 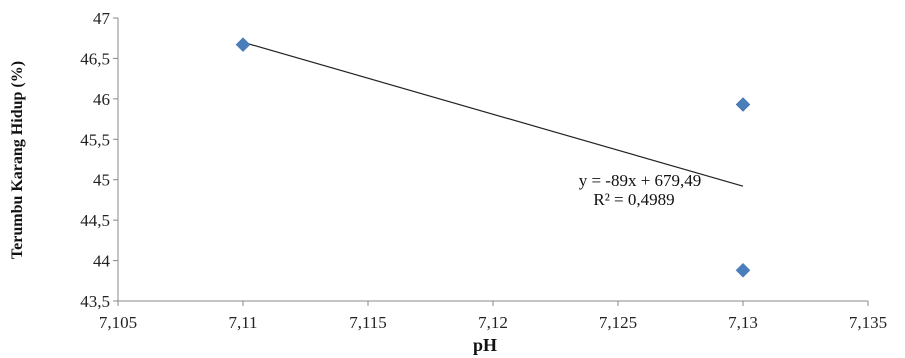 What do you see at coordinates (640, 180) in the screenshot?
I see `trendline-equation: y = -89x + 679,49` at bounding box center [640, 180].